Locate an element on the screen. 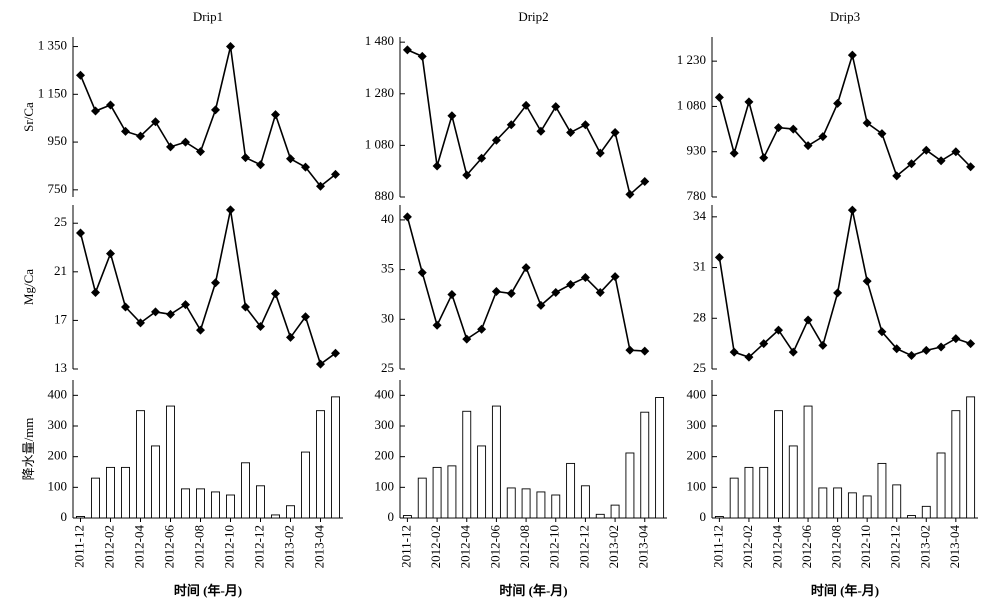  x-tick-label: 2012-12 is located at coordinates (258, 546).